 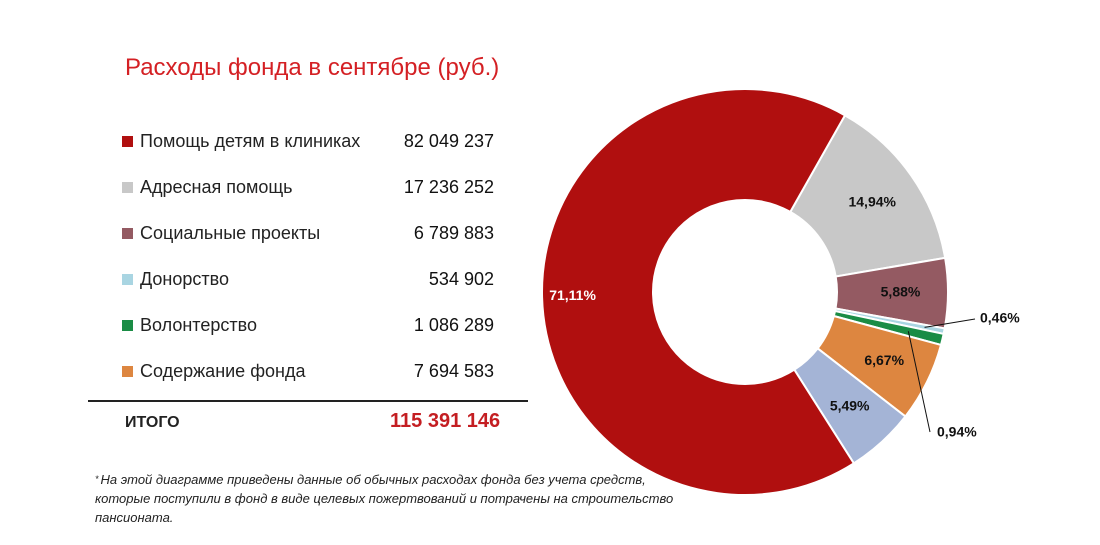 I want to click on legend-item: Содержание фонда 7 694 583, so click(x=312, y=371).